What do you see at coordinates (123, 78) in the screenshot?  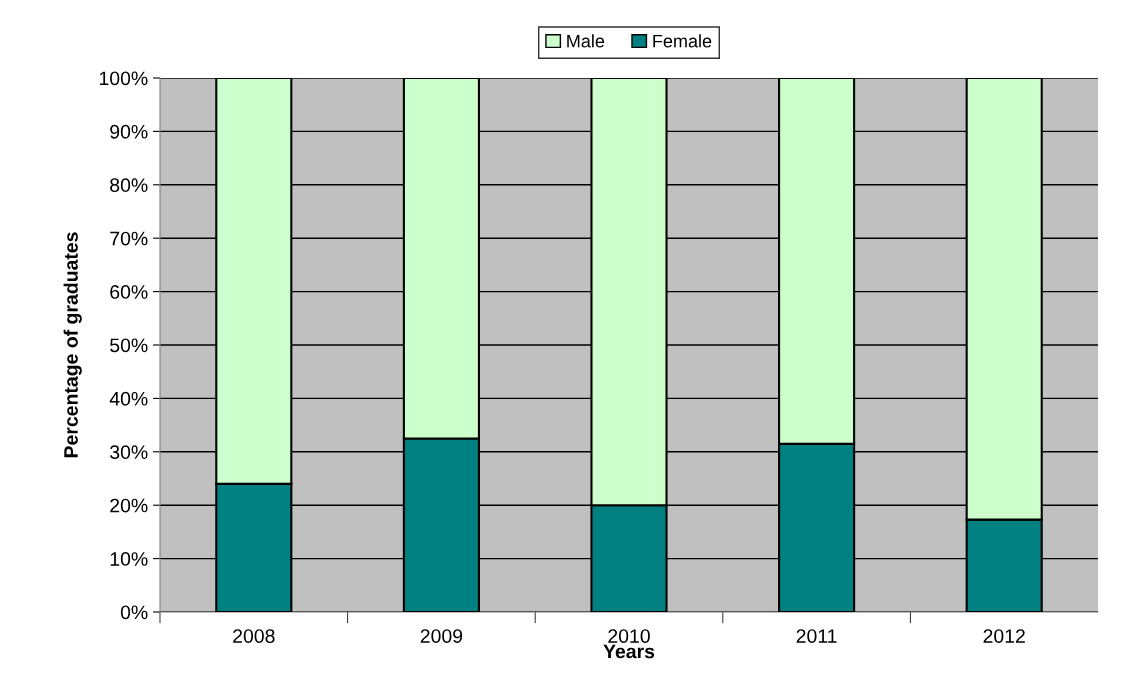 I see `y-tick-label: 100%` at bounding box center [123, 78].